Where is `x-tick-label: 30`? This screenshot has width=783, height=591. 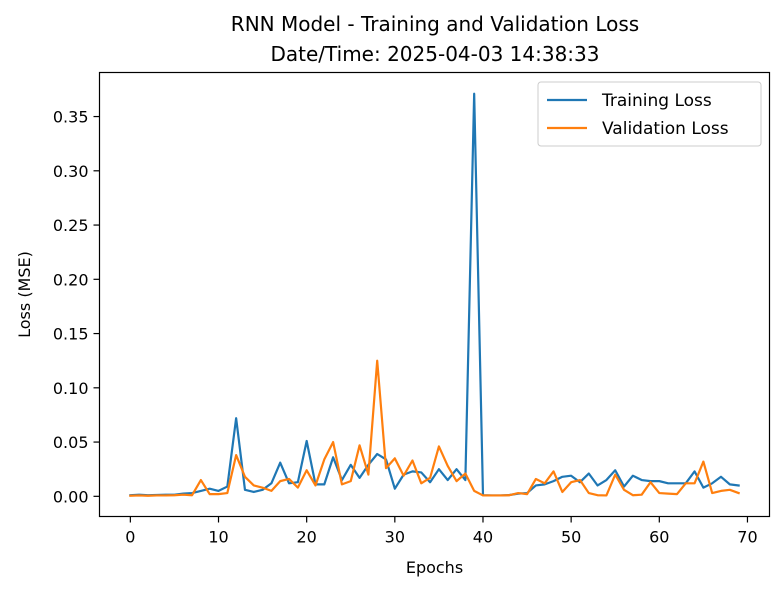 x-tick-label: 30 is located at coordinates (395, 537).